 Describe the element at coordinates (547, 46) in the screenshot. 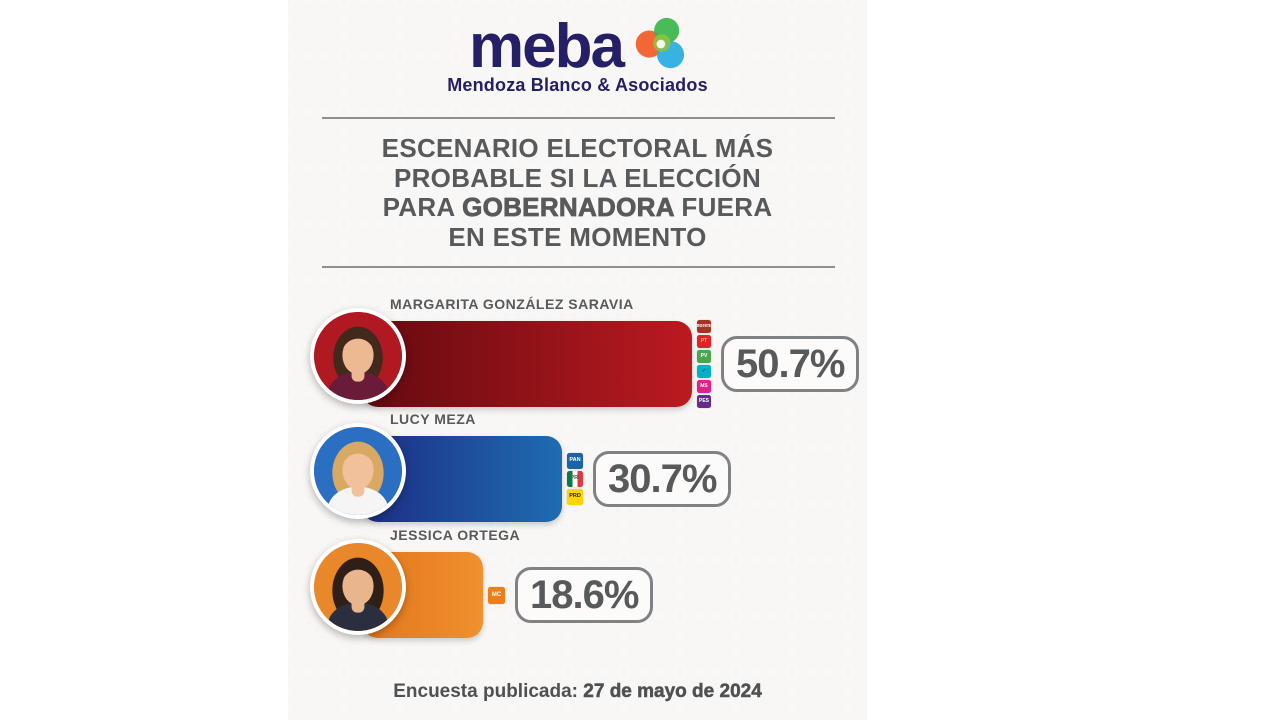

I see `meba-logo-wordmark: meba` at that location.